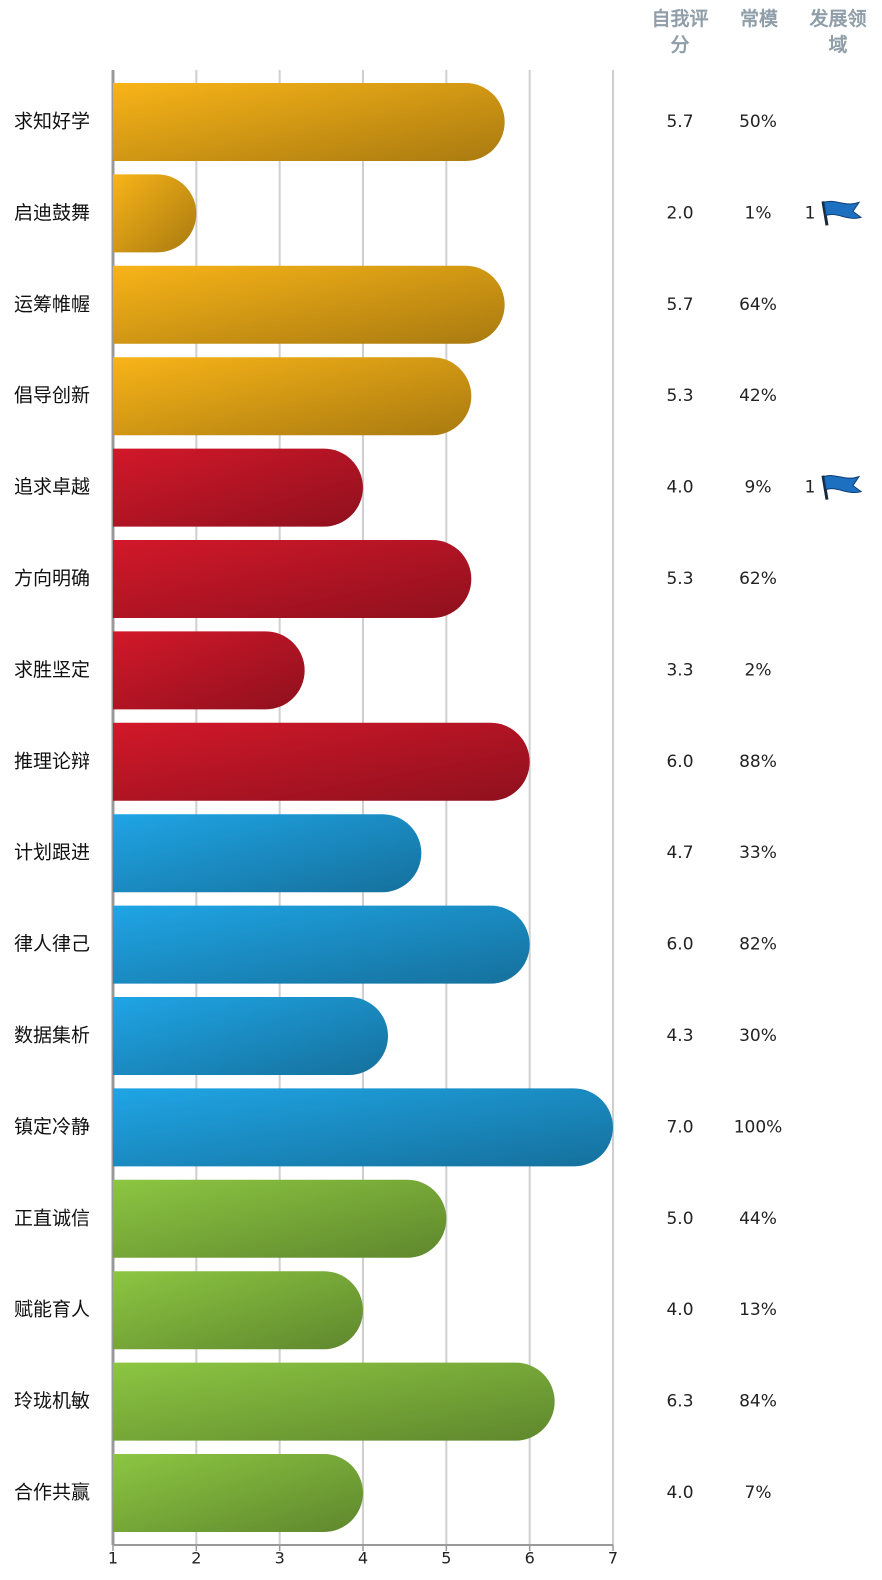  Describe the element at coordinates (758, 579) in the screenshot. I see `norm-label: 62%` at that location.